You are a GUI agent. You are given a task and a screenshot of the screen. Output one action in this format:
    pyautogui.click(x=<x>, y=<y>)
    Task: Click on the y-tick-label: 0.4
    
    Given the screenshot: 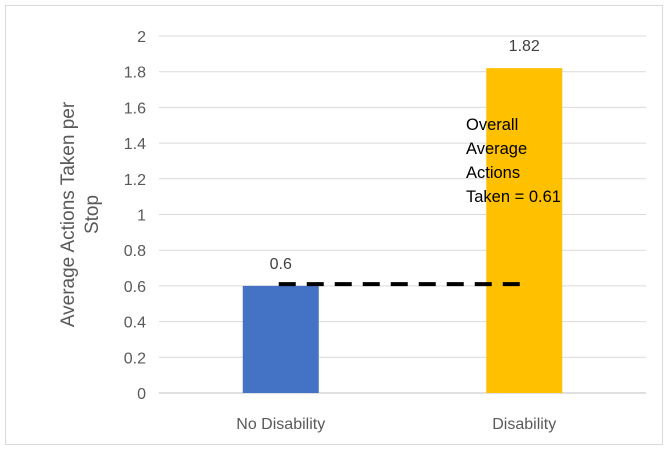 What is the action you would take?
    pyautogui.click(x=135, y=323)
    